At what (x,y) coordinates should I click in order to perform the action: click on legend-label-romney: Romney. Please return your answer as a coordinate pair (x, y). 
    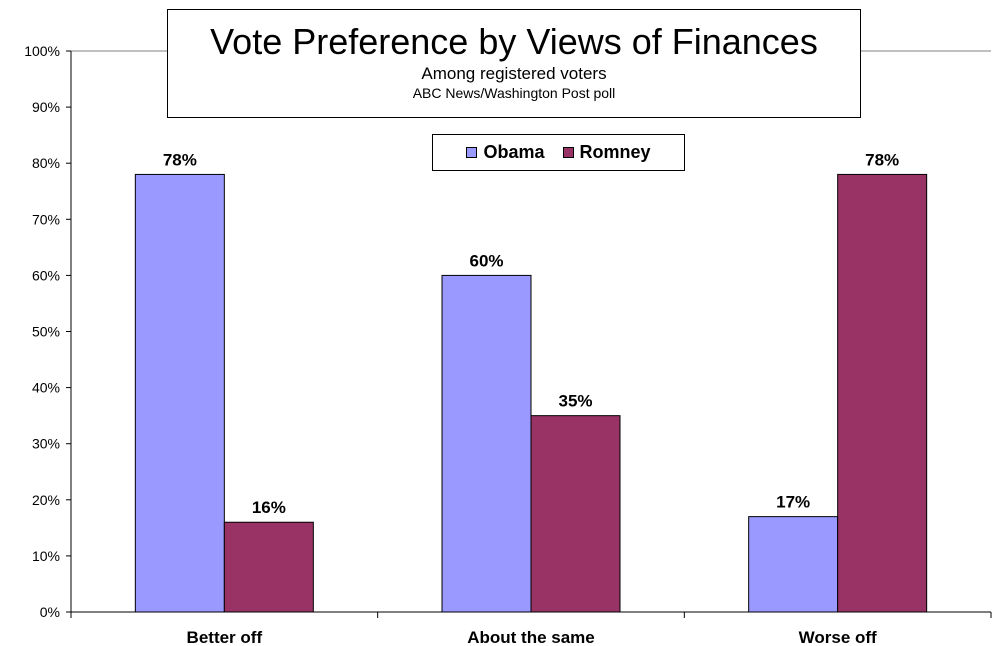
    Looking at the image, I should click on (615, 152).